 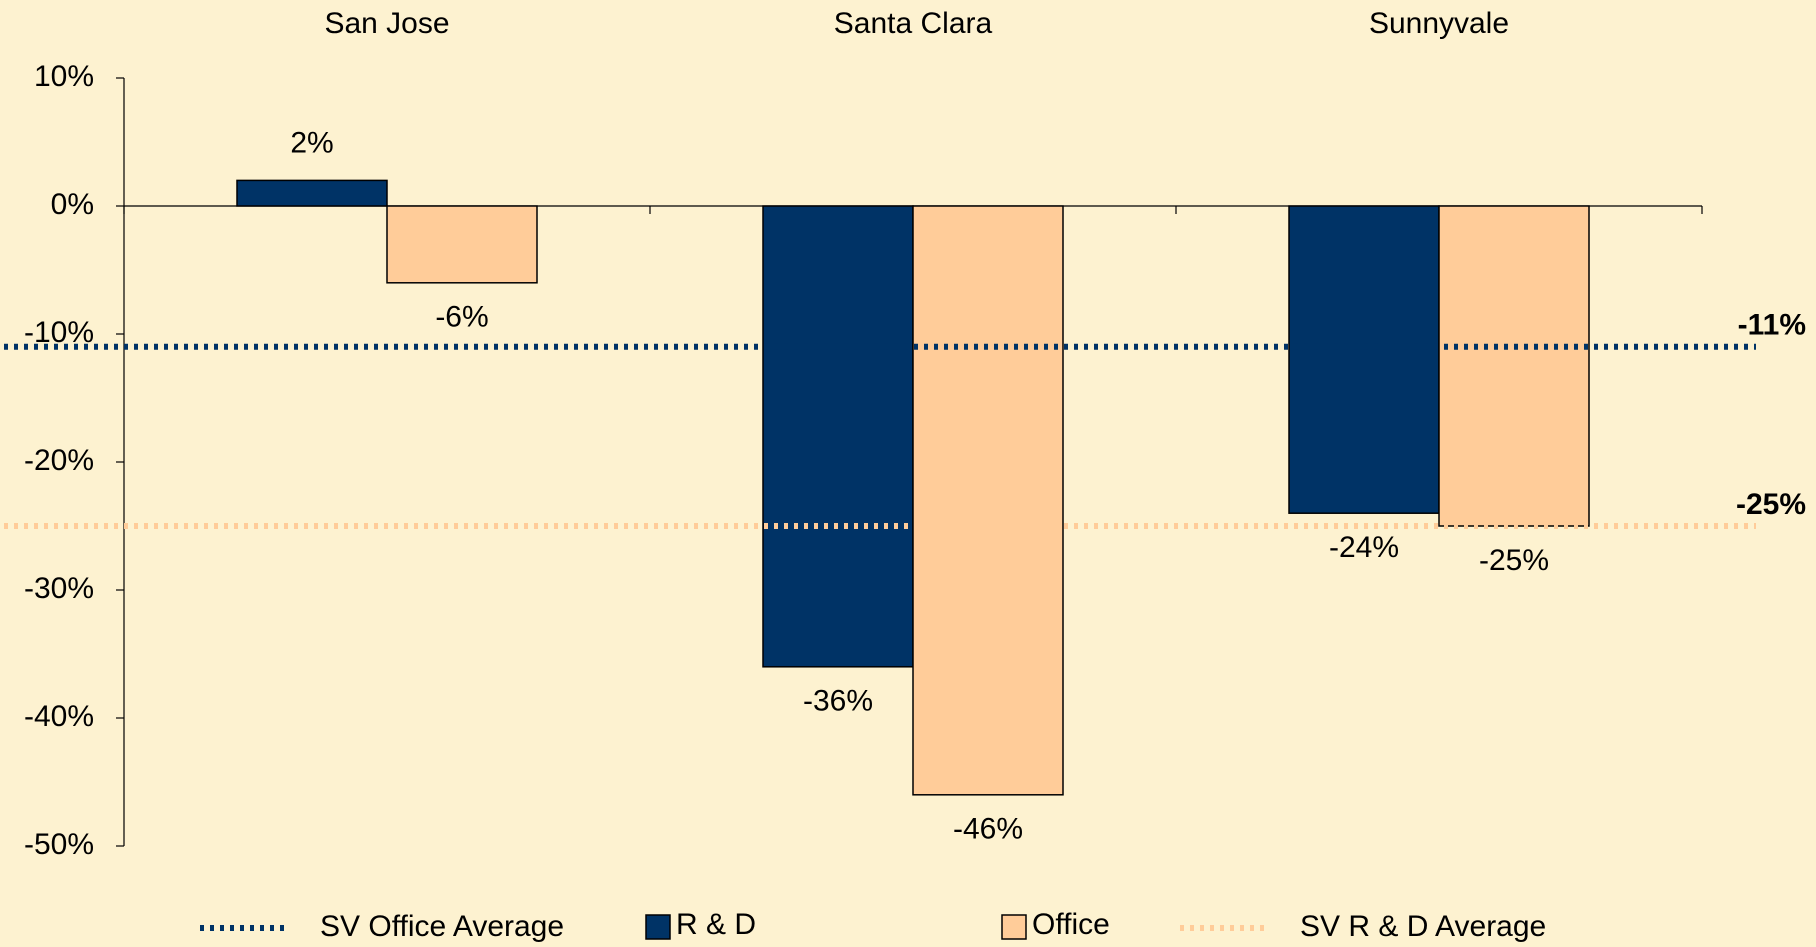 What do you see at coordinates (1364, 547) in the screenshot?
I see `data-label: -24%` at bounding box center [1364, 547].